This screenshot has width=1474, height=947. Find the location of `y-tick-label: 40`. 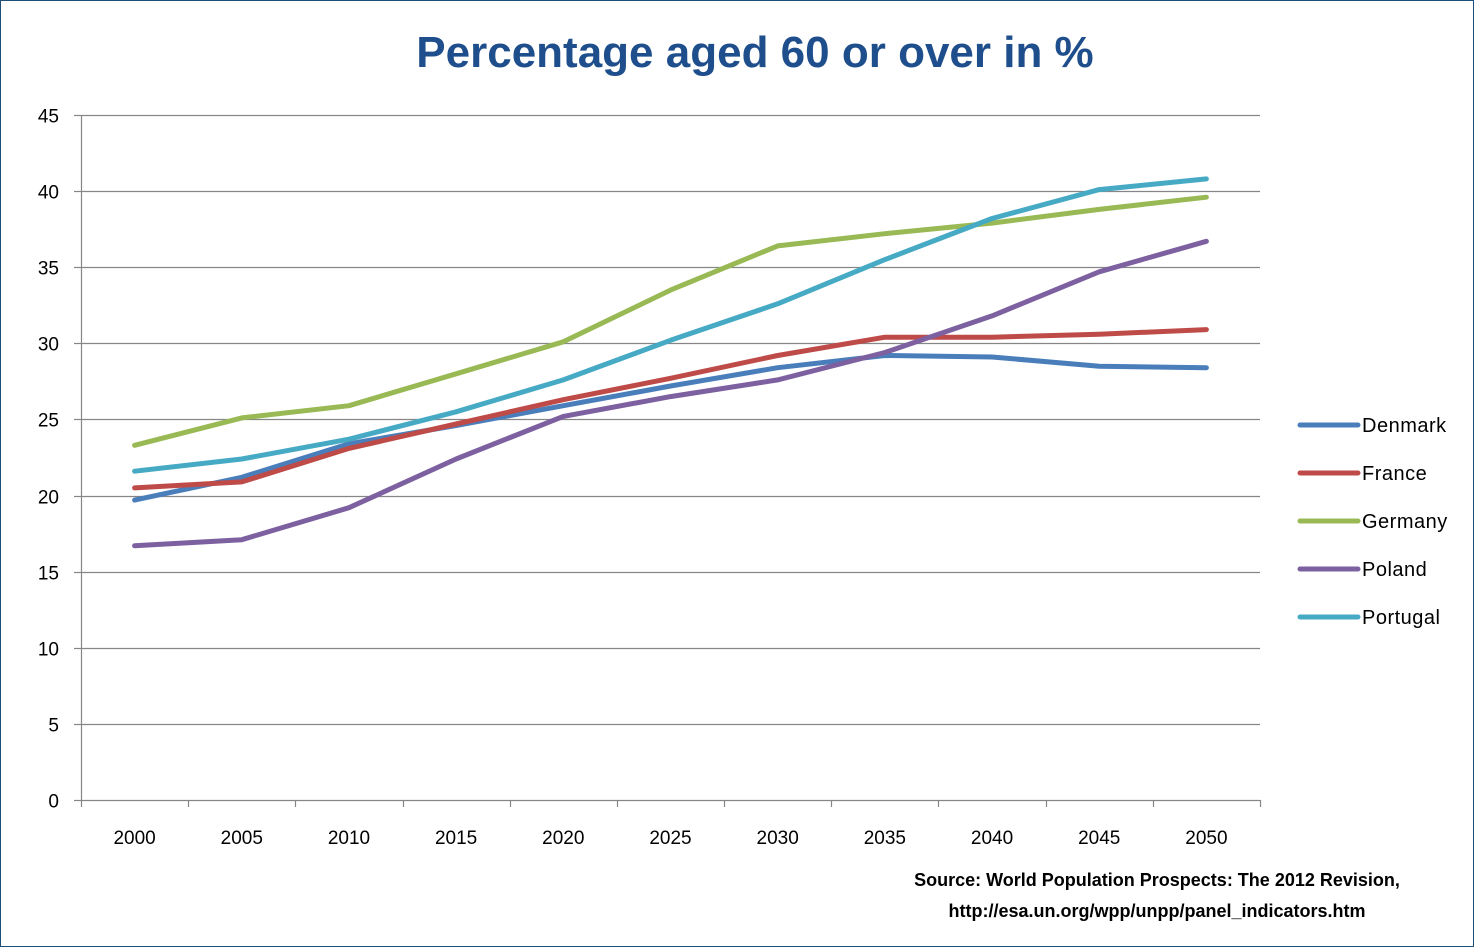

y-tick-label: 40 is located at coordinates (48, 193).